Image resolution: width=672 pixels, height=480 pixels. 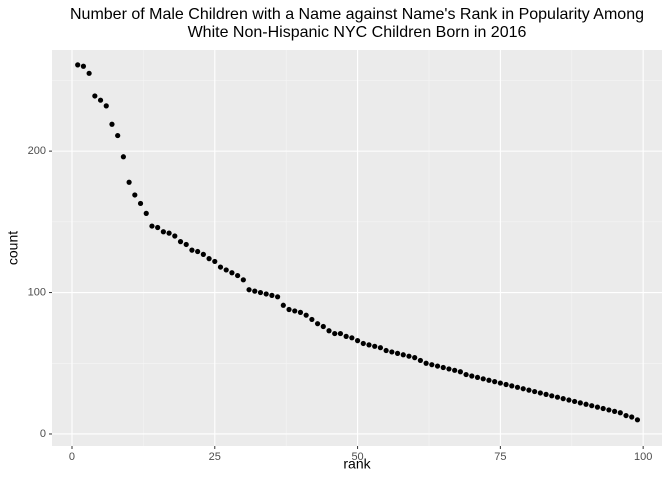 What do you see at coordinates (357, 464) in the screenshot?
I see `x-axis-title: rank` at bounding box center [357, 464].